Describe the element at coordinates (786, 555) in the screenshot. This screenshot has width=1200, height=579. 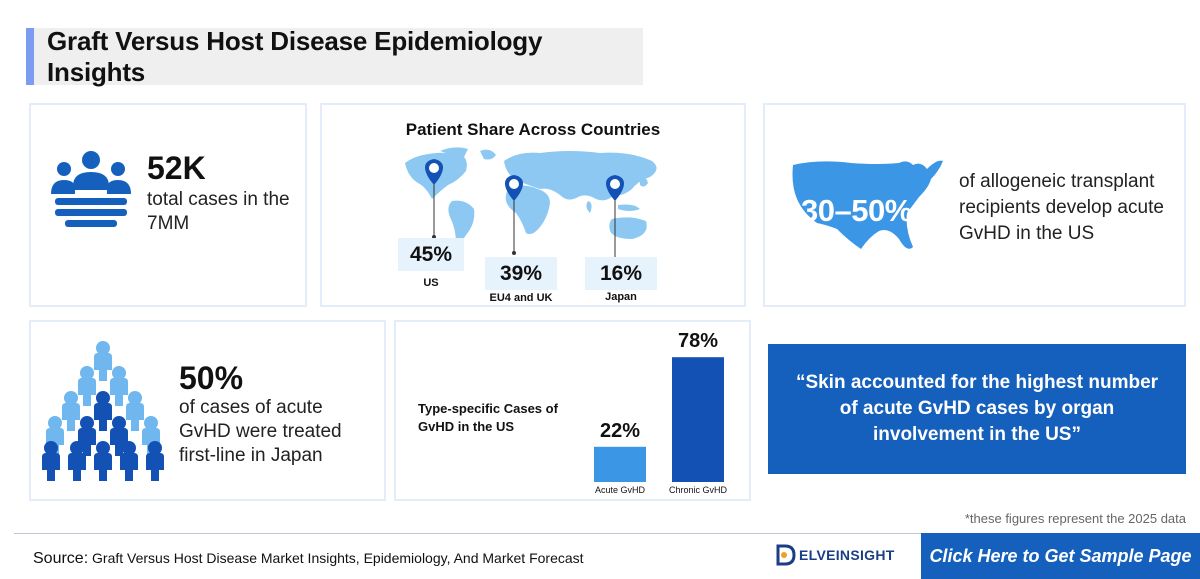
I see `logo-d-icon` at that location.